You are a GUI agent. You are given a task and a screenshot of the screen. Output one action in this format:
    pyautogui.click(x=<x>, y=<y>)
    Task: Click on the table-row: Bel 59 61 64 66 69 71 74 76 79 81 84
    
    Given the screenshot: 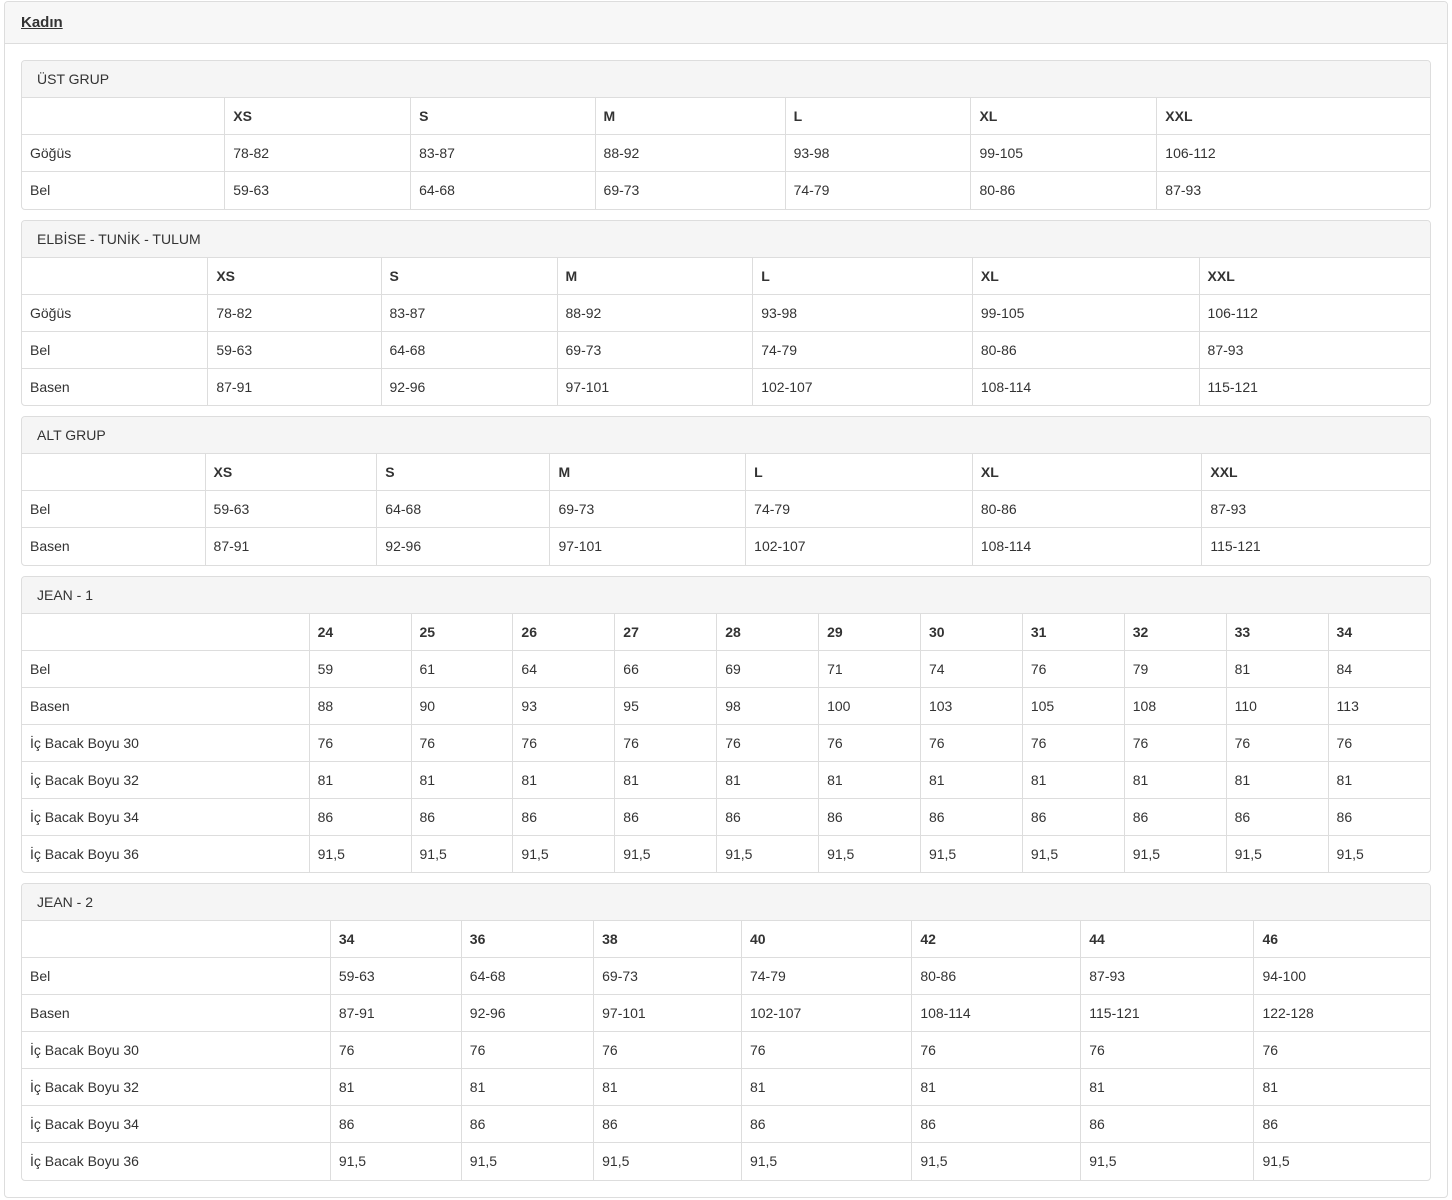 What is the action you would take?
    pyautogui.click(x=726, y=668)
    